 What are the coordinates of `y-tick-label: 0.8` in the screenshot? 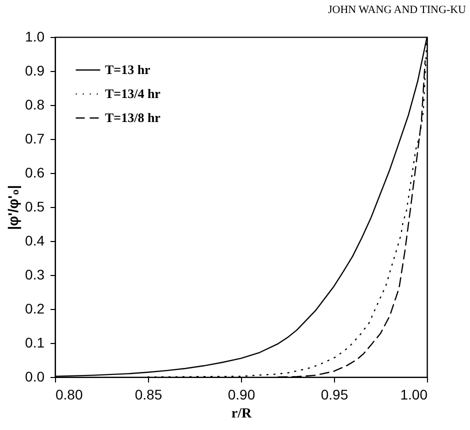 It's located at (35, 104).